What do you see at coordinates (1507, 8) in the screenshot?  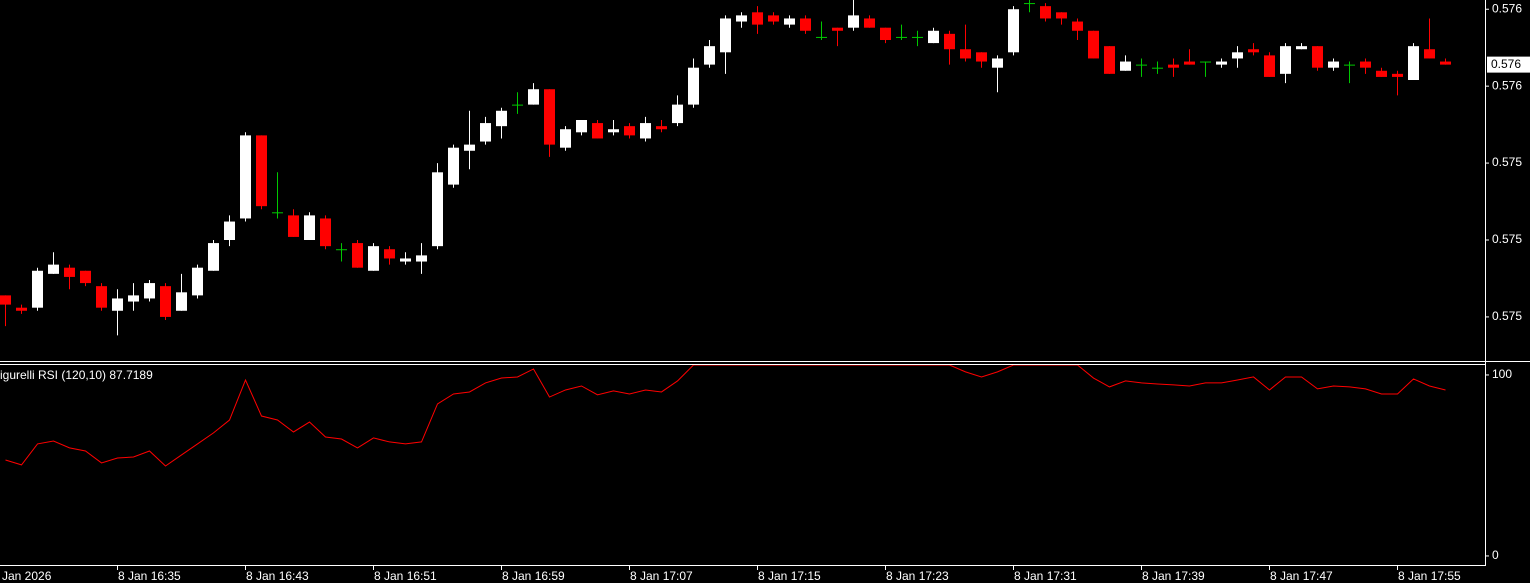 I see `y-tick-label: 0.576` at bounding box center [1507, 8].